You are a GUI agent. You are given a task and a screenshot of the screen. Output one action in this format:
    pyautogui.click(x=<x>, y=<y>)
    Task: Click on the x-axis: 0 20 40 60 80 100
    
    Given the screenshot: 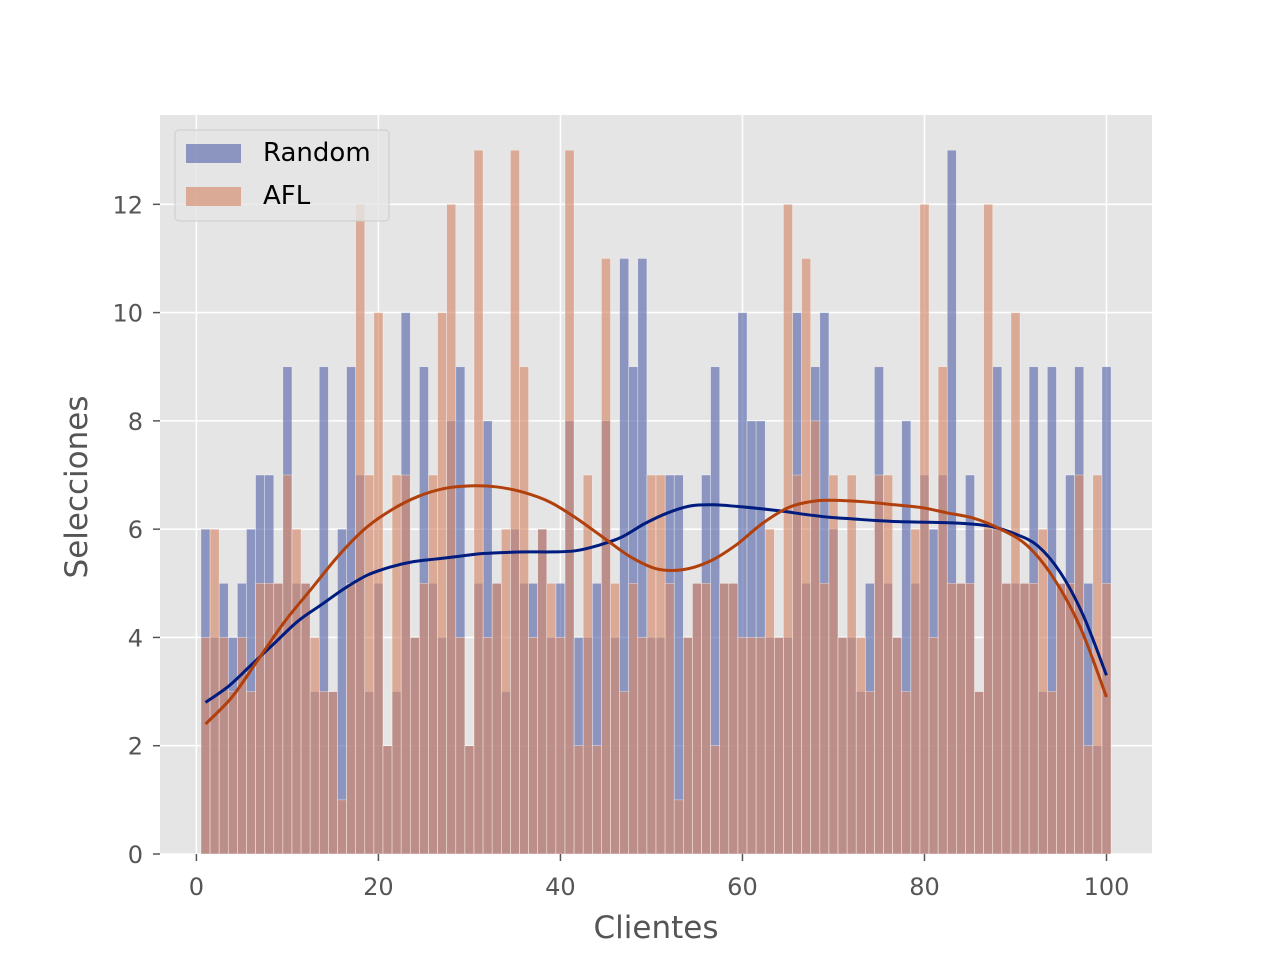 What is the action you would take?
    pyautogui.click(x=659, y=877)
    